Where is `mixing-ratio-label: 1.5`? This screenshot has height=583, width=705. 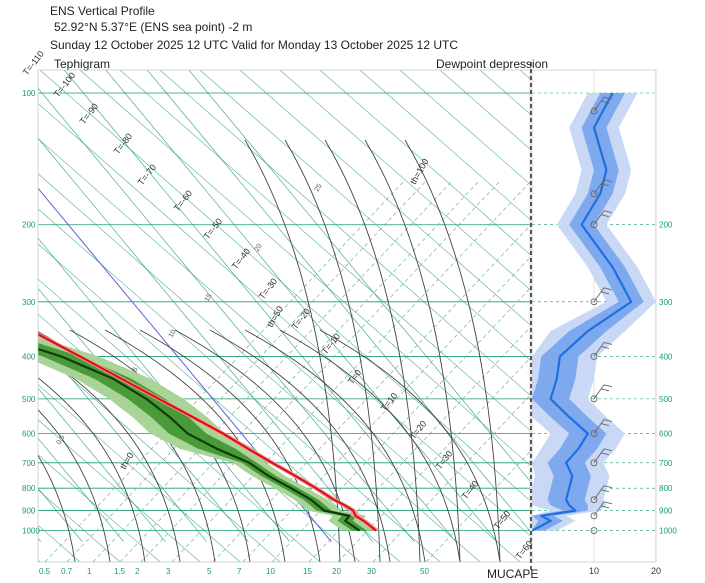
mixing-ratio-label: 1.5 is located at coordinates (120, 571).